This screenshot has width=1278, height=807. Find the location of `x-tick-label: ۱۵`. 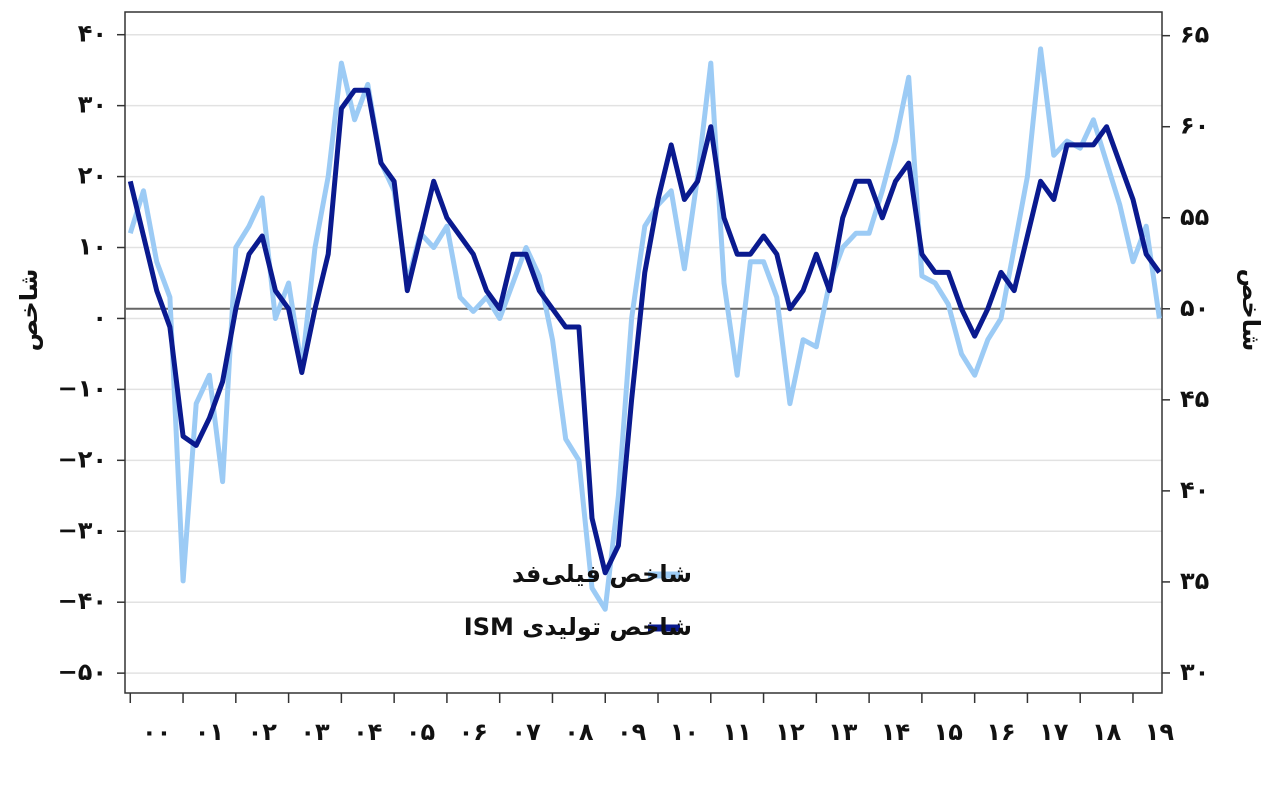

x-tick-label: ۱۵ is located at coordinates (948, 732).